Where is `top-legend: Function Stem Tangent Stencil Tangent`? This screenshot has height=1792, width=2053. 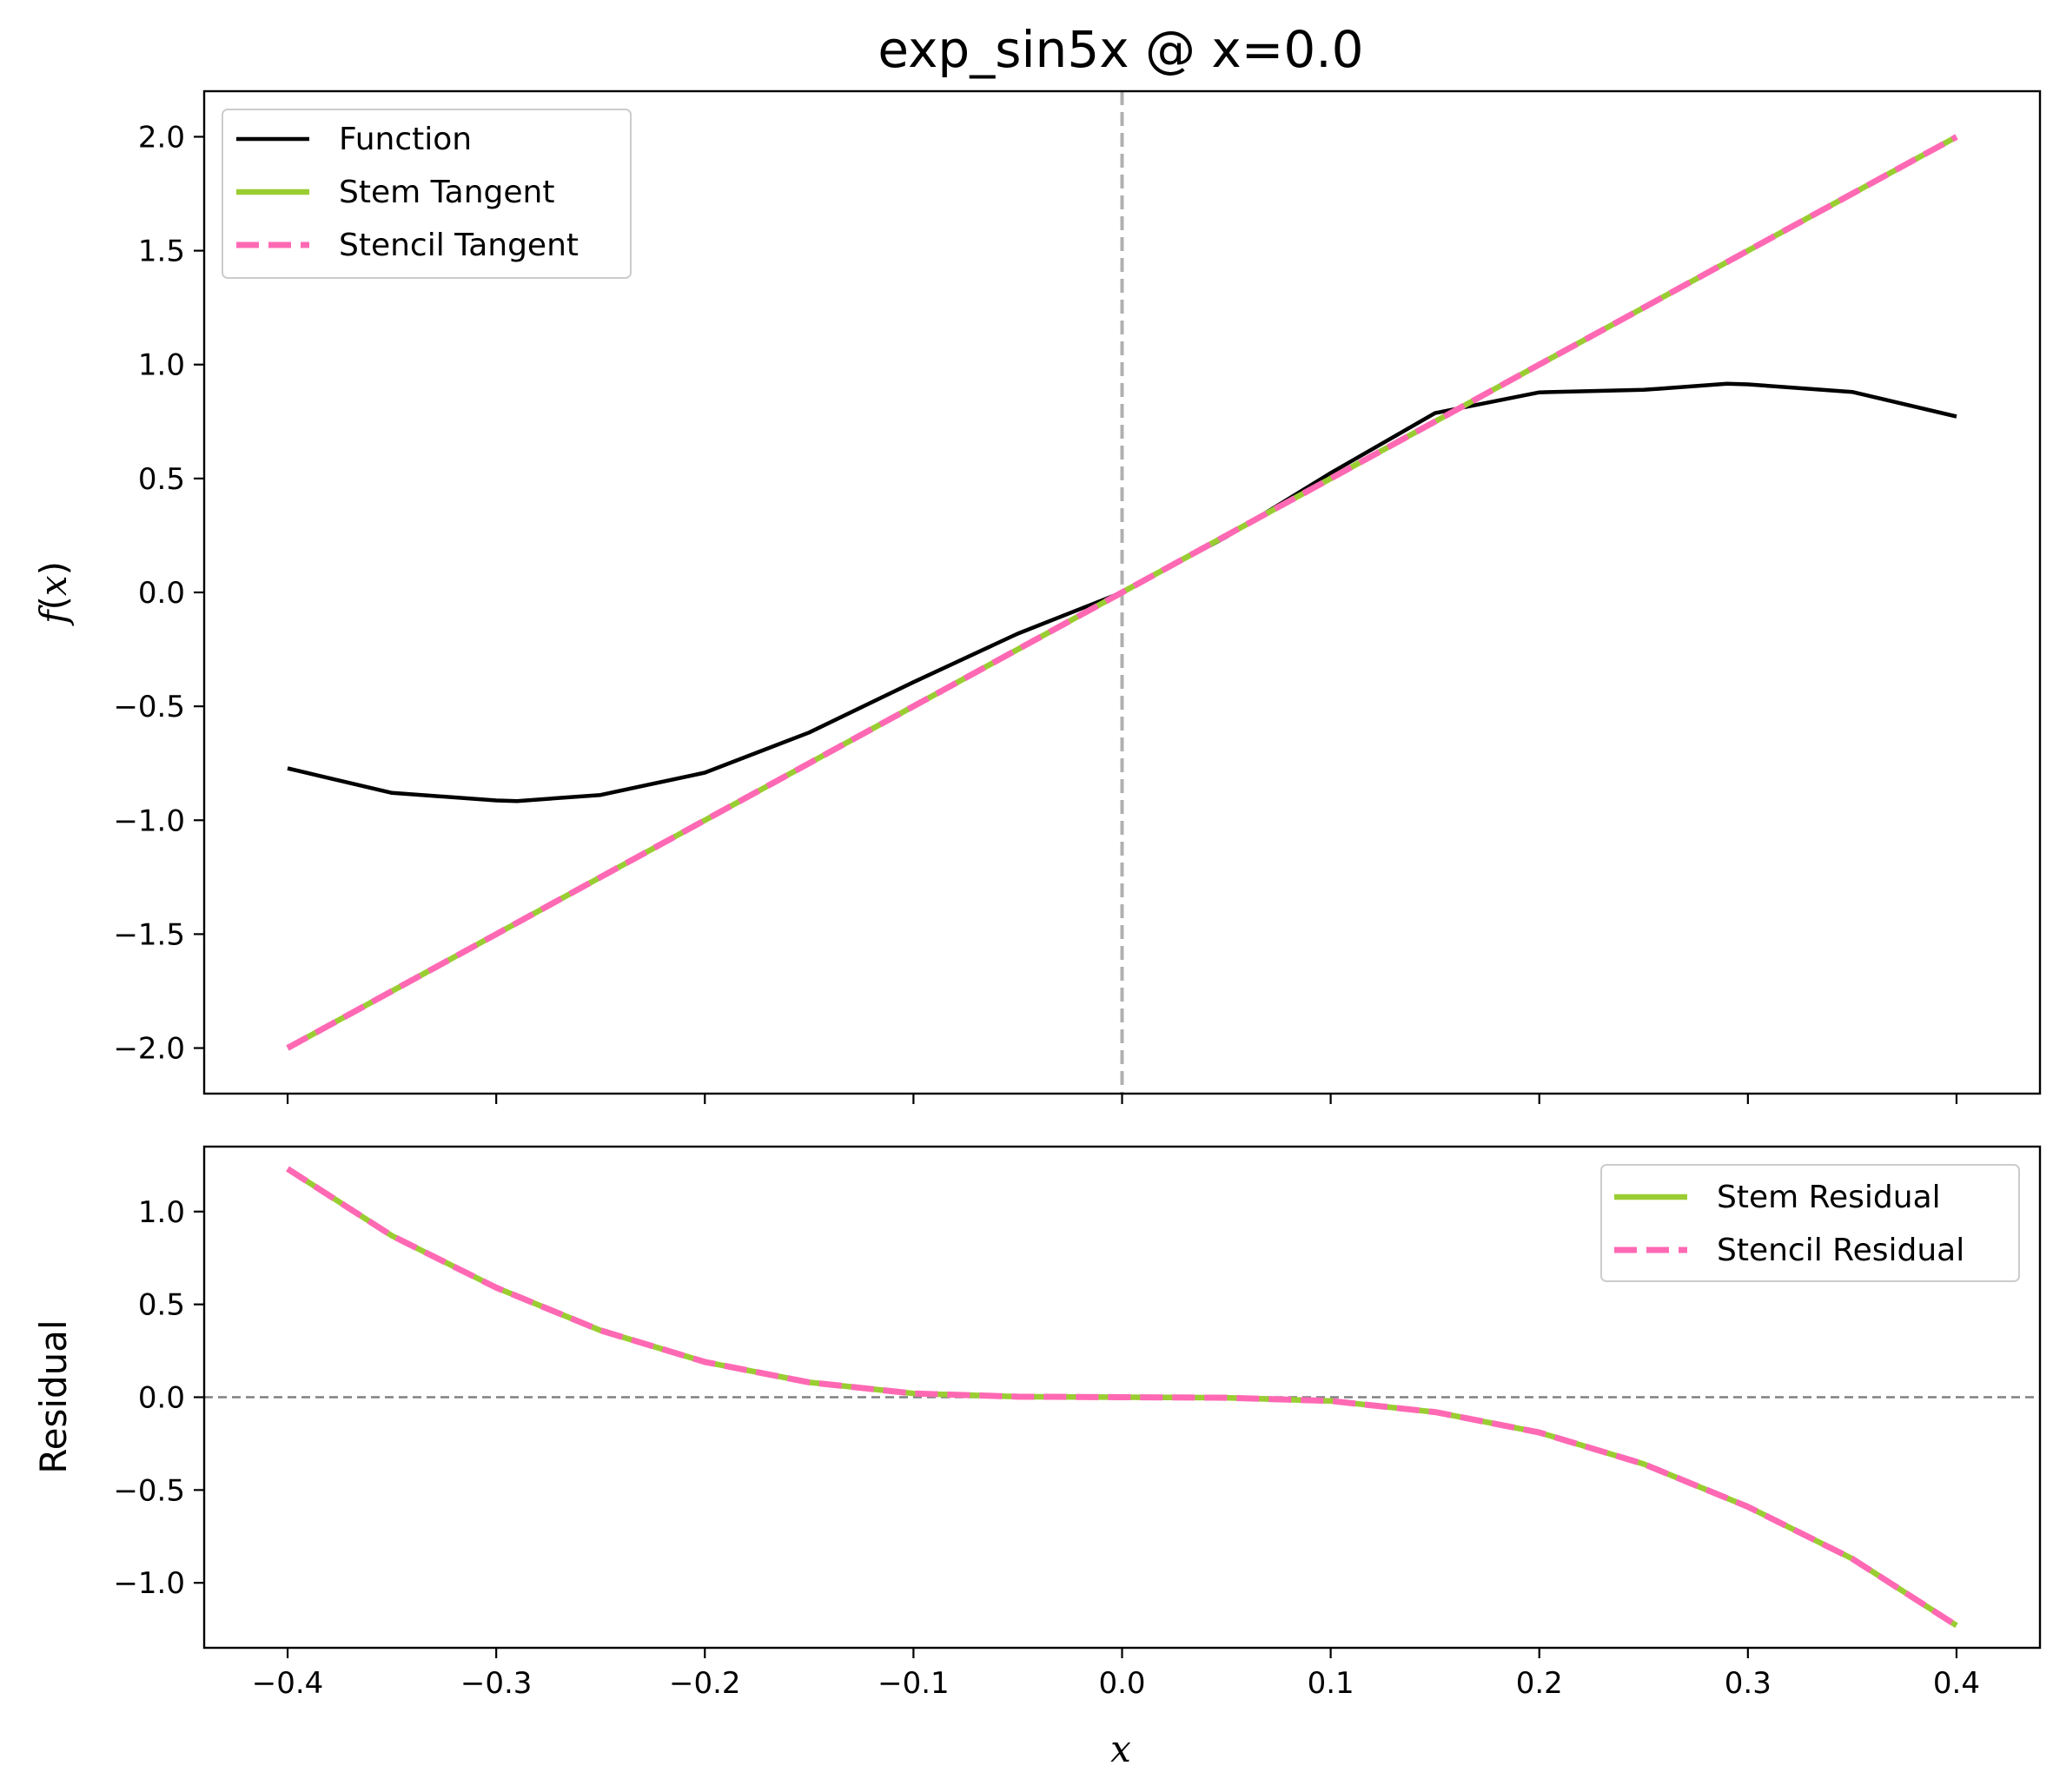
top-legend: Function Stem Tangent Stencil Tangent is located at coordinates (427, 194).